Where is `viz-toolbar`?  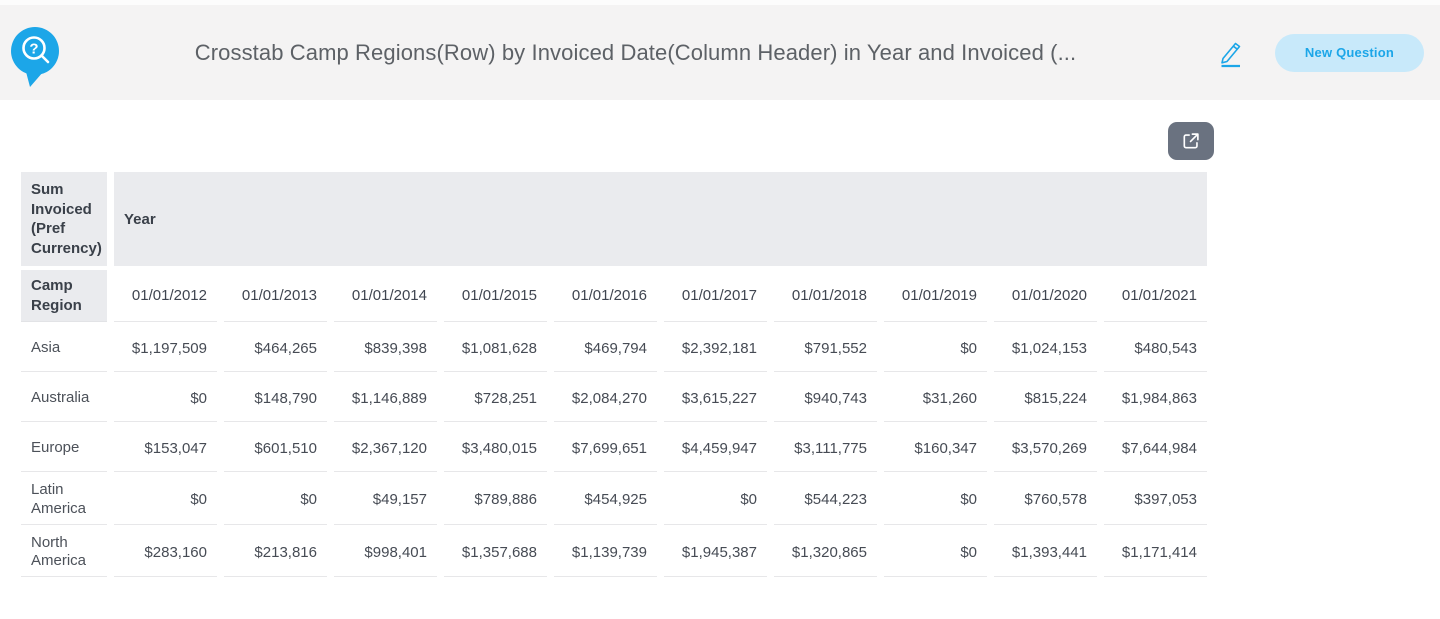
viz-toolbar is located at coordinates (614, 141).